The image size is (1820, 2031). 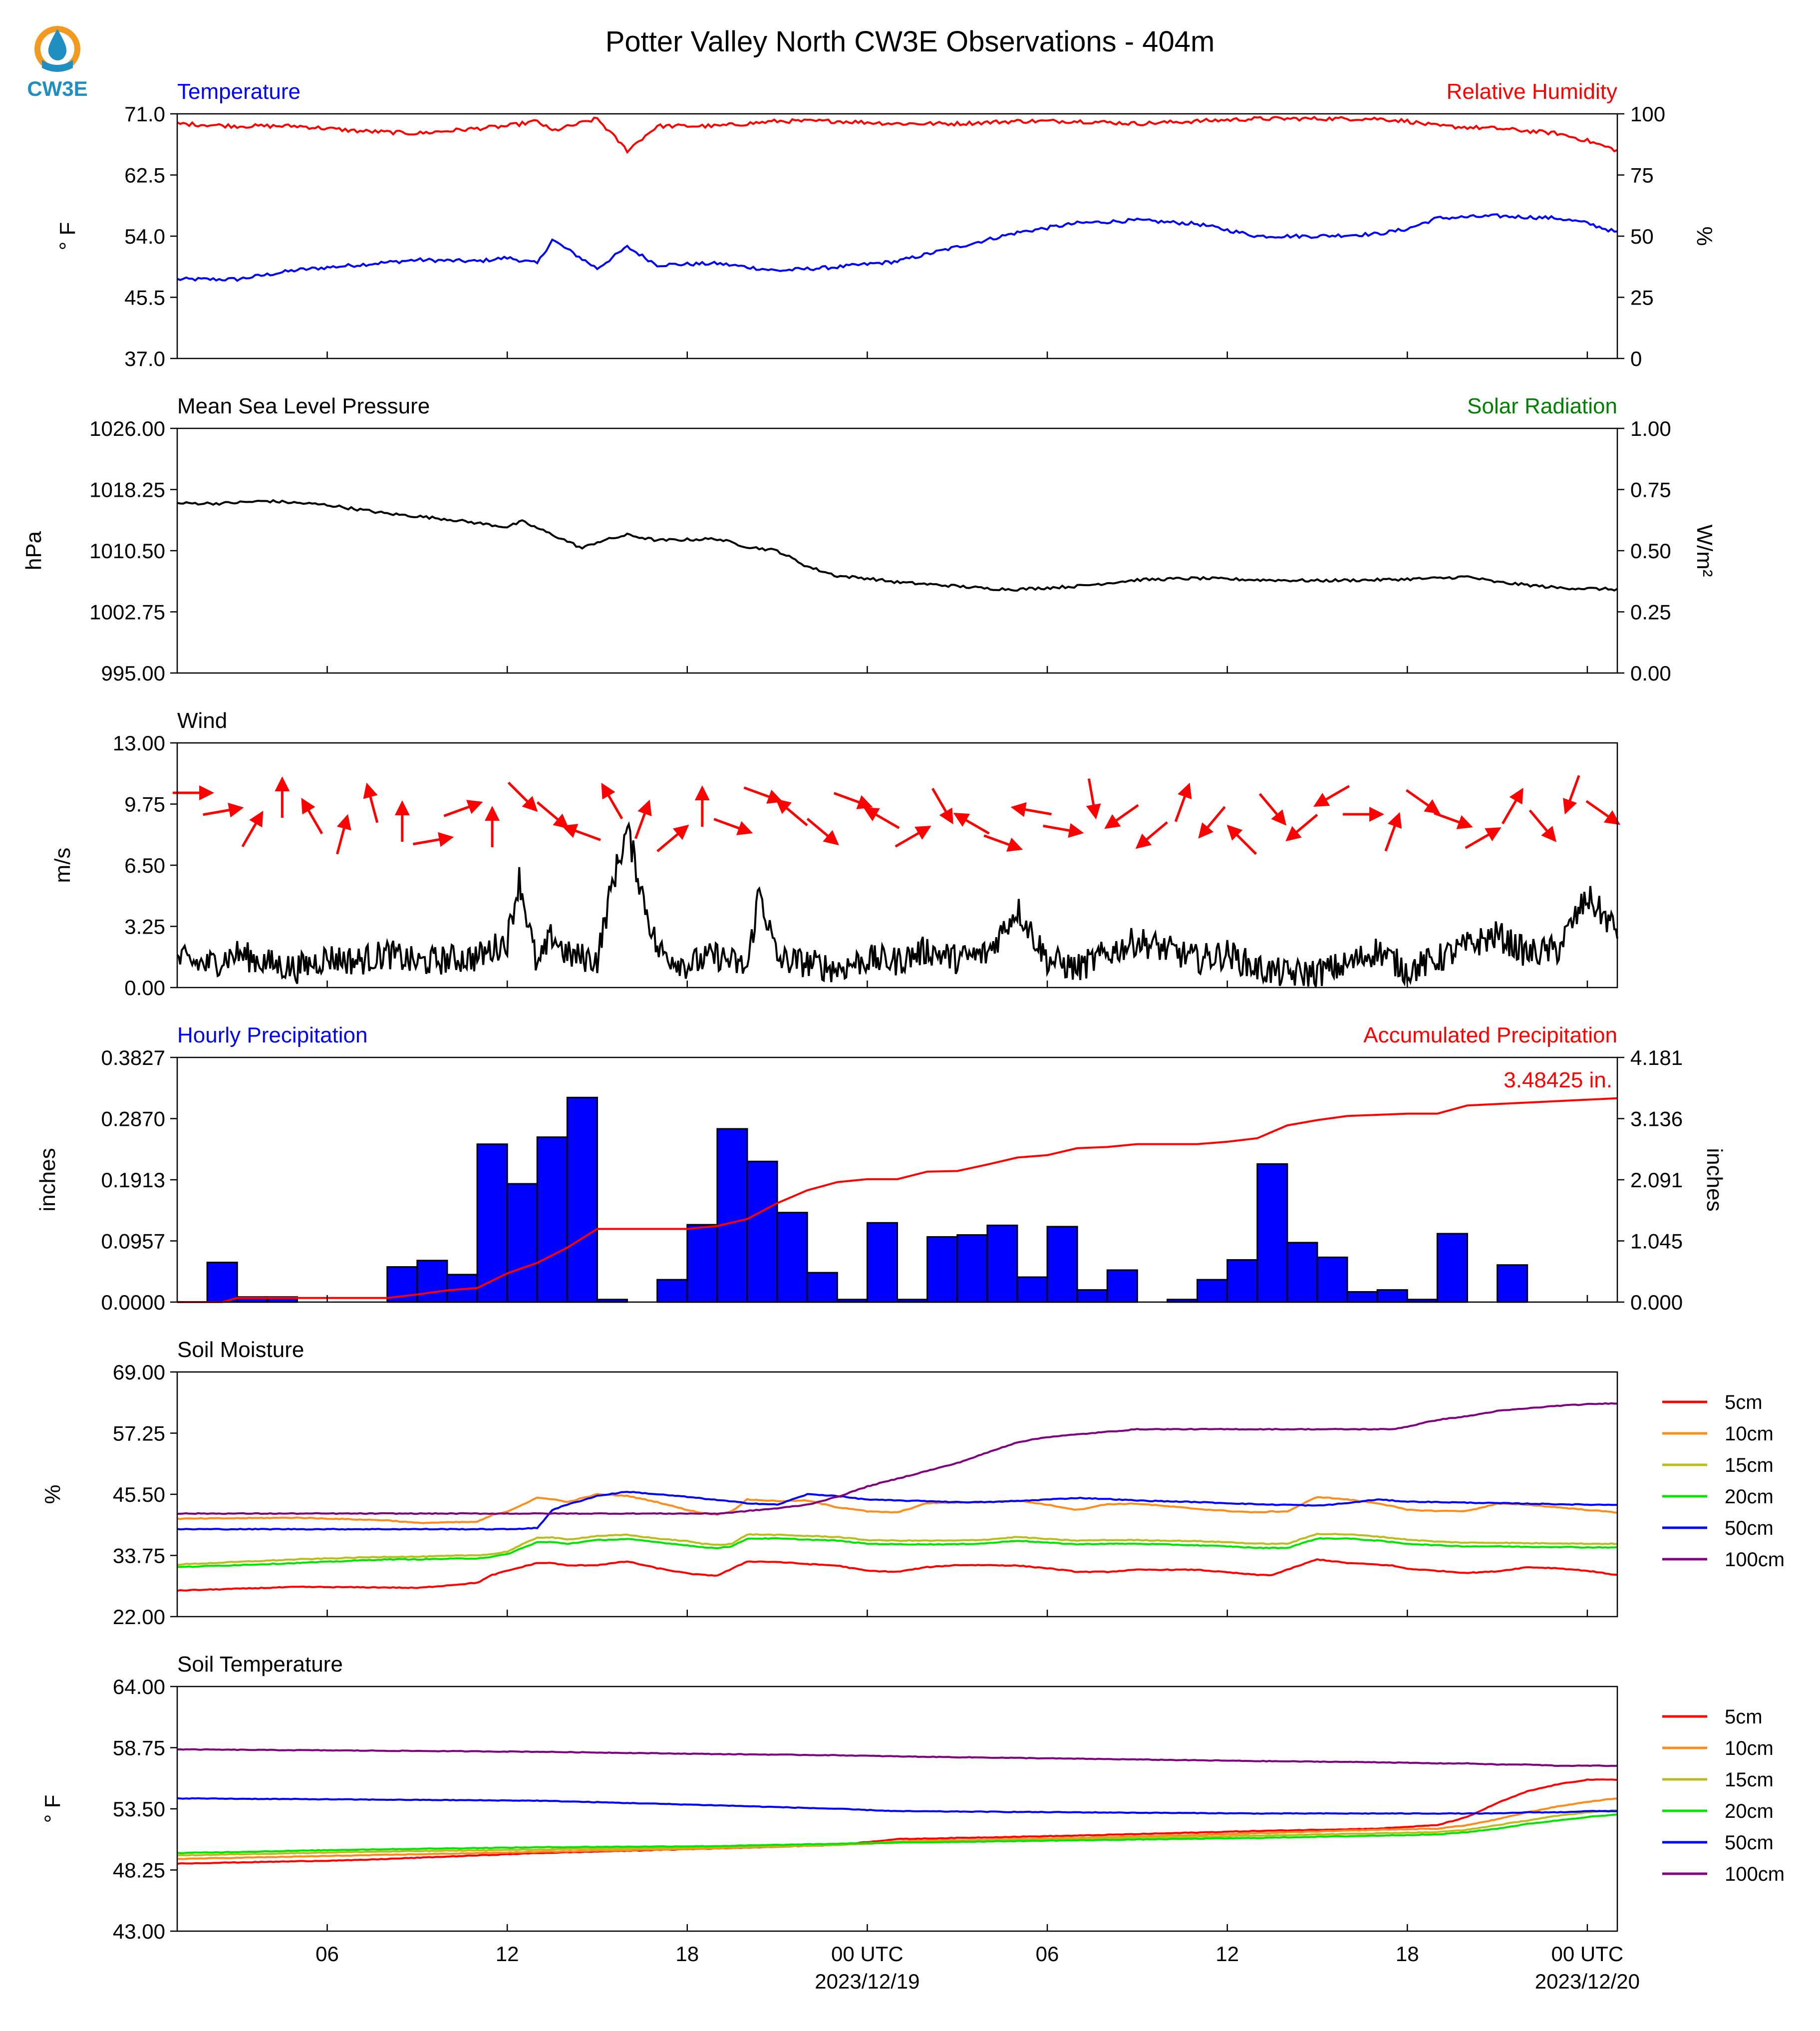 I want to click on wind-ytick-label-0: 13.00, so click(x=139, y=743).